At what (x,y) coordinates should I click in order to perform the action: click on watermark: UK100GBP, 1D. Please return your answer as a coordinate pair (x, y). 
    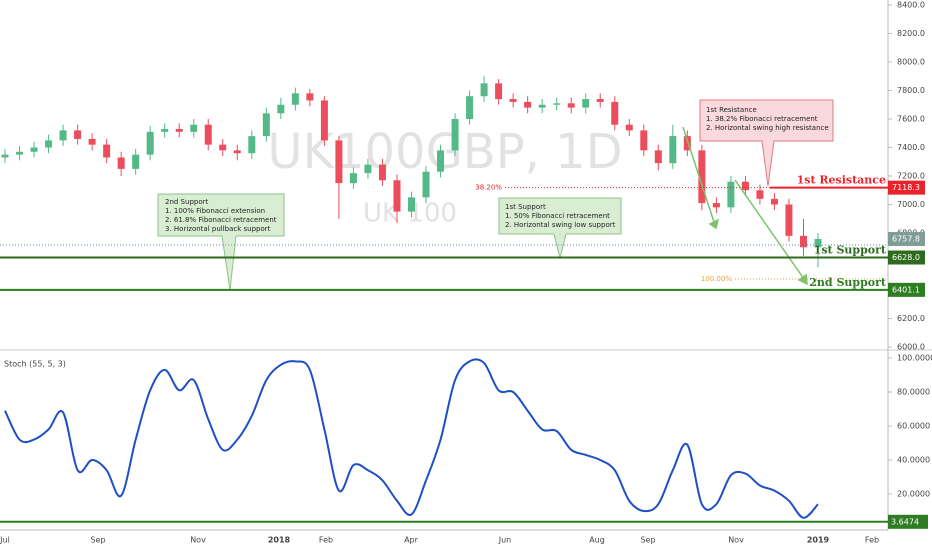
    Looking at the image, I should click on (444, 152).